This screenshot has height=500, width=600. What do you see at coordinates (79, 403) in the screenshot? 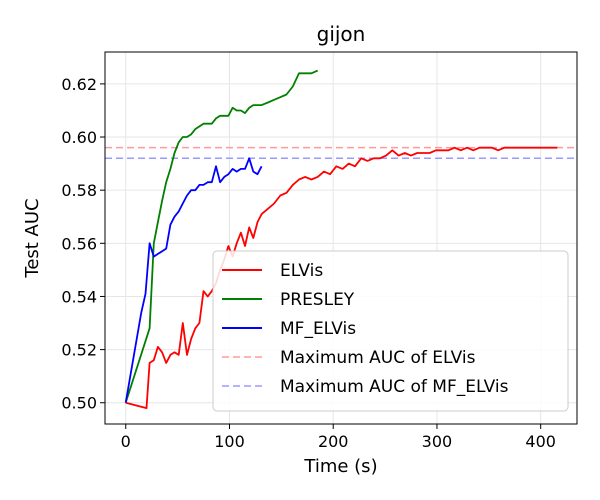
I see `y-tick-label: 0.50` at bounding box center [79, 403].